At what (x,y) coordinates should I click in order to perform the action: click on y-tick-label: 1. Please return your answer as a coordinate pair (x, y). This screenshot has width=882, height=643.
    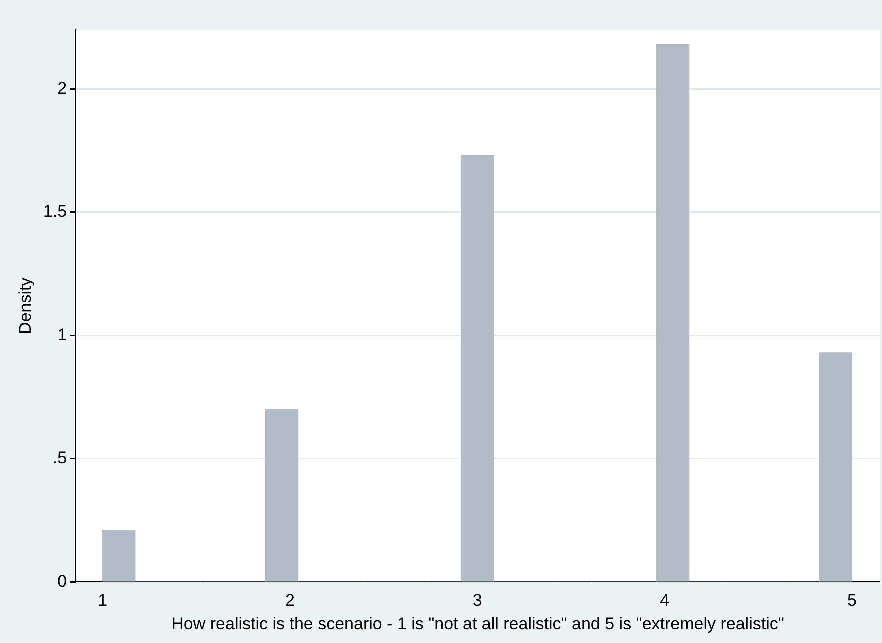
    Looking at the image, I should click on (63, 334).